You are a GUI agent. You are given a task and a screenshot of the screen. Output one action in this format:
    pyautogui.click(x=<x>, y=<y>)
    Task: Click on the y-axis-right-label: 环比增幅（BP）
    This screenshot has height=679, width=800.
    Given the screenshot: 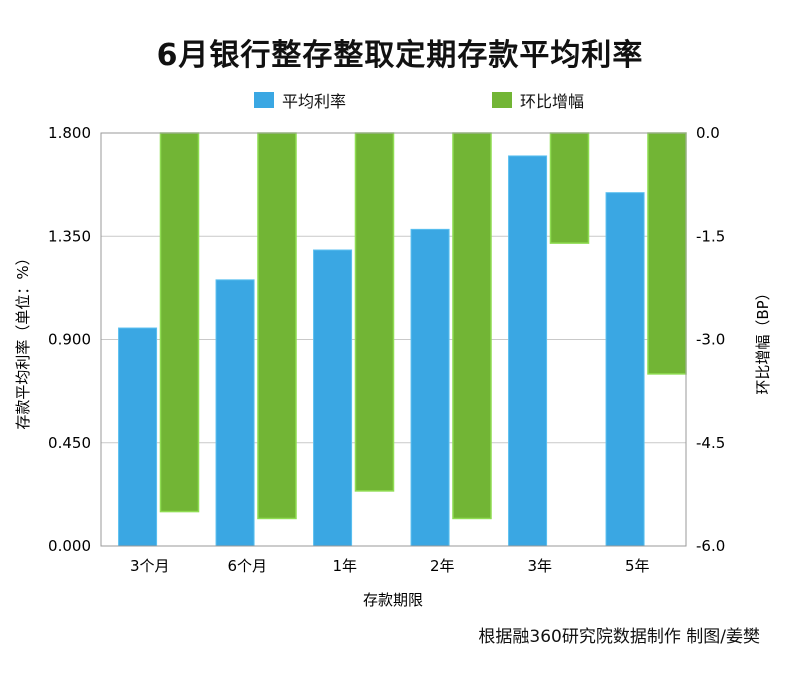 What is the action you would take?
    pyautogui.click(x=763, y=339)
    